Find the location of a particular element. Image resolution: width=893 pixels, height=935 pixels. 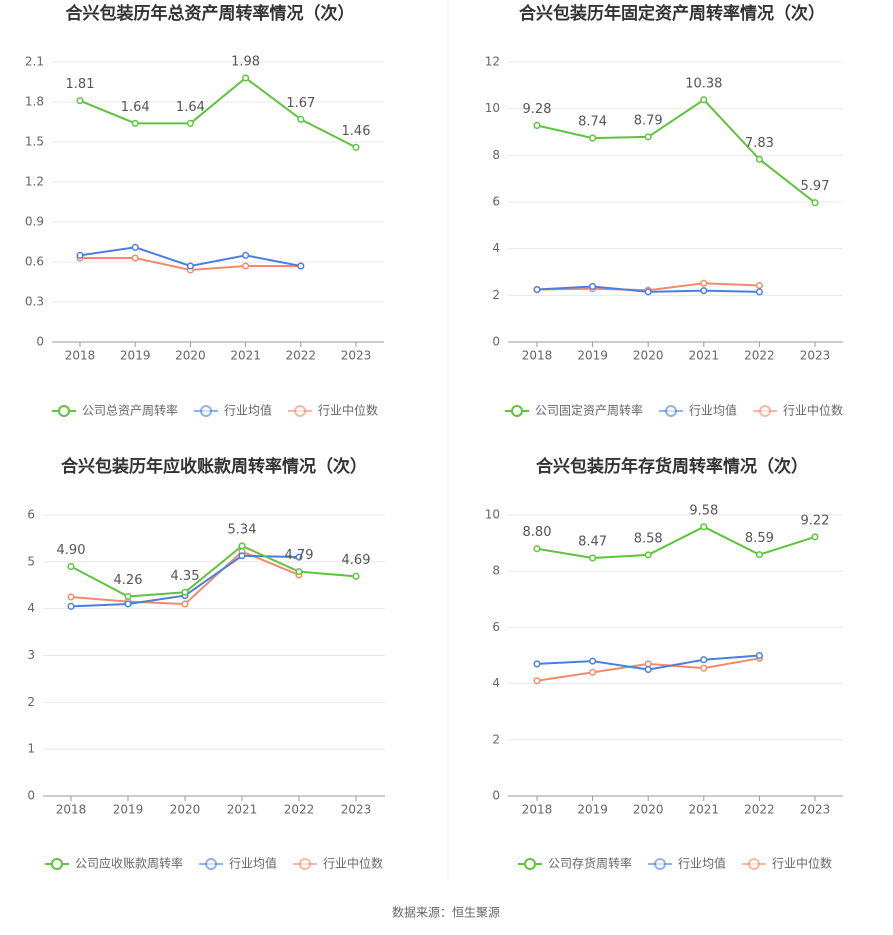

y-tick-label: 0.9 is located at coordinates (34, 222).